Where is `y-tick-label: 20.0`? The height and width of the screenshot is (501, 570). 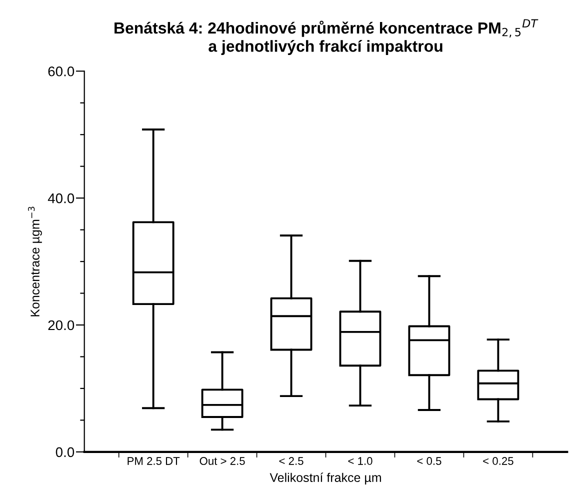 y-tick-label: 20.0 is located at coordinates (61, 325).